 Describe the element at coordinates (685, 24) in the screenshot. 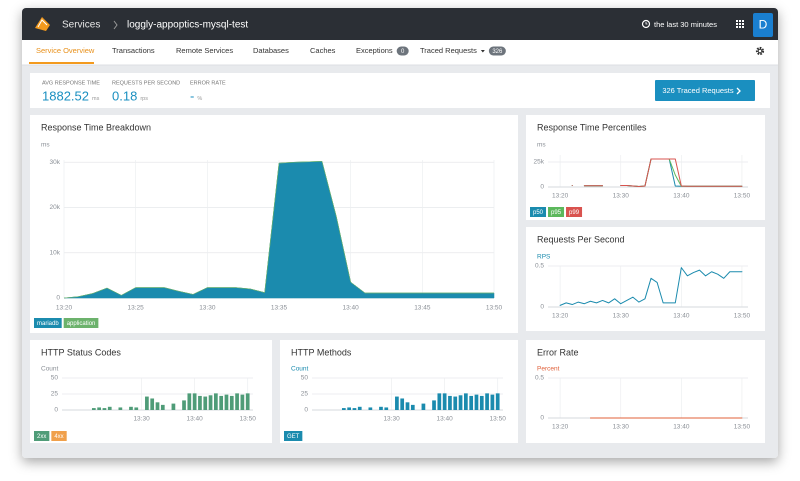

I see `time-range: the last 30 minutes` at that location.